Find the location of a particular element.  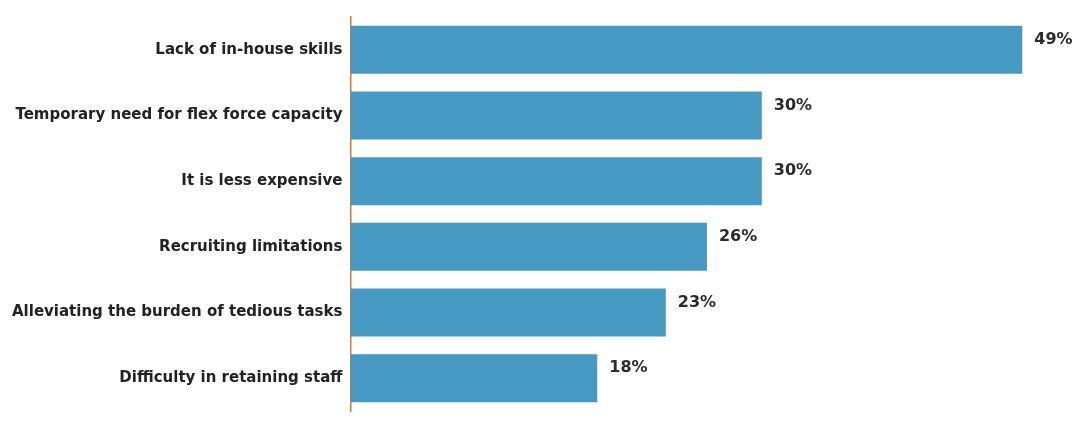

y-tick-label: It is less expensive is located at coordinates (262, 180).